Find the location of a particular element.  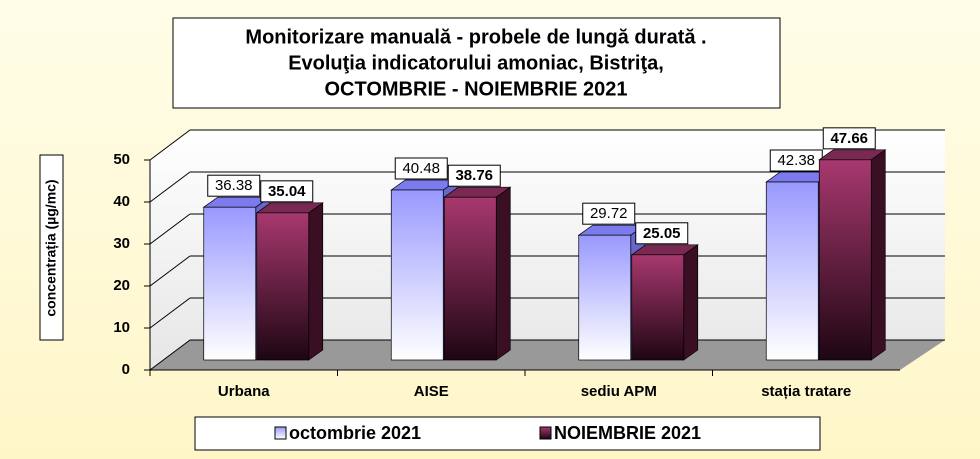

x-tick-label: AISE is located at coordinates (431, 391).